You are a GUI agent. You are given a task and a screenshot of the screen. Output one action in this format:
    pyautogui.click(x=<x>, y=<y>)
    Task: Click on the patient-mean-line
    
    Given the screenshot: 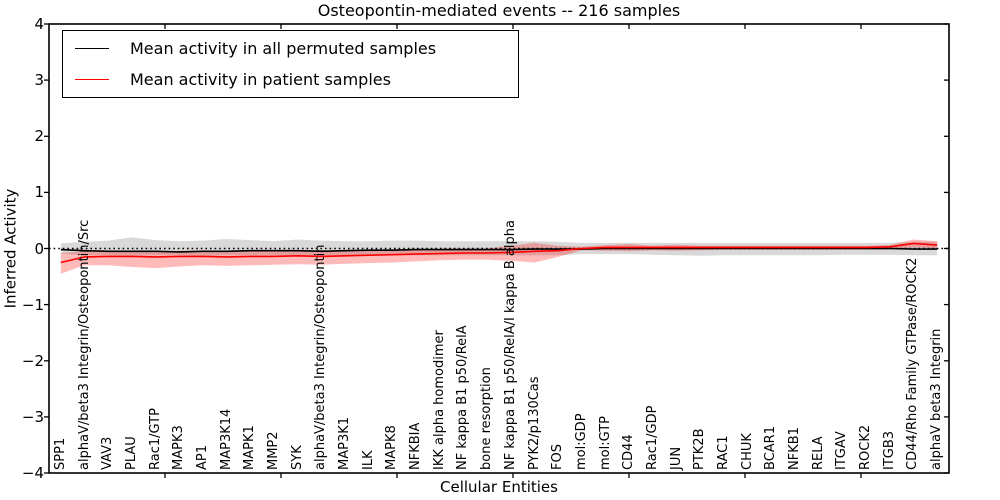 What is the action you would take?
    pyautogui.click(x=499, y=253)
    